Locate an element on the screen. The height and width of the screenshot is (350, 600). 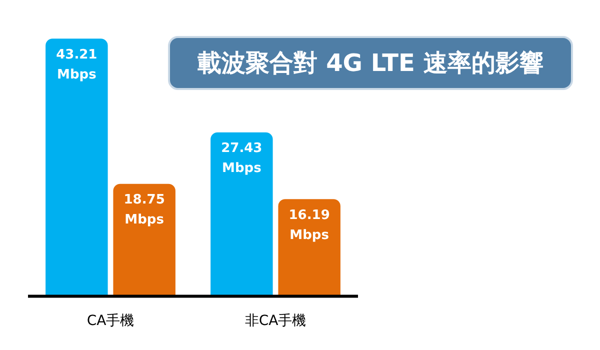
data-label: 18.75 Mbps is located at coordinates (144, 210).